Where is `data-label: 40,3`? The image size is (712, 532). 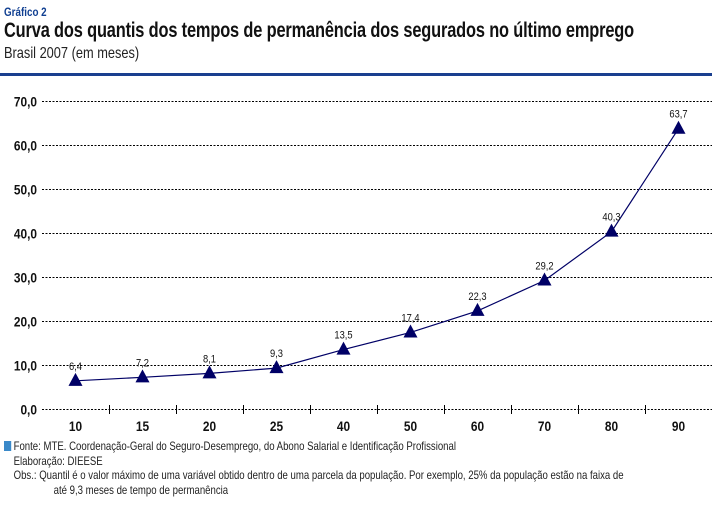 data-label: 40,3 is located at coordinates (611, 218).